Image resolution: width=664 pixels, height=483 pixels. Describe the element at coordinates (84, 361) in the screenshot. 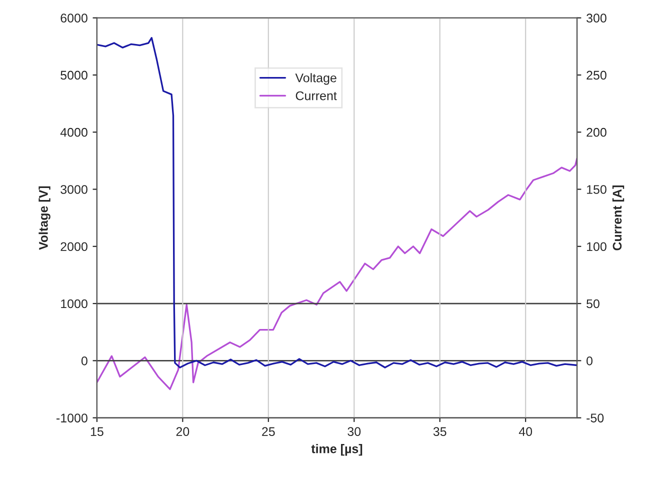

I see `y-tick-label: 0` at that location.